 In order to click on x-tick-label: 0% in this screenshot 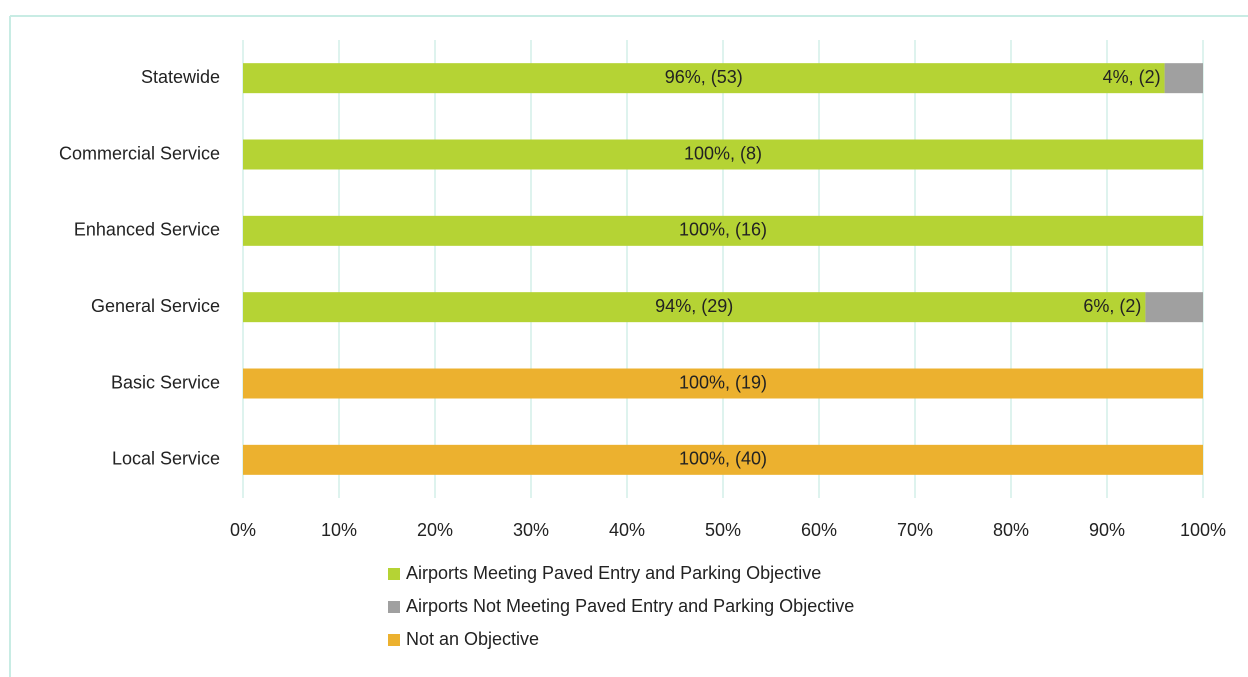, I will do `click(243, 530)`.